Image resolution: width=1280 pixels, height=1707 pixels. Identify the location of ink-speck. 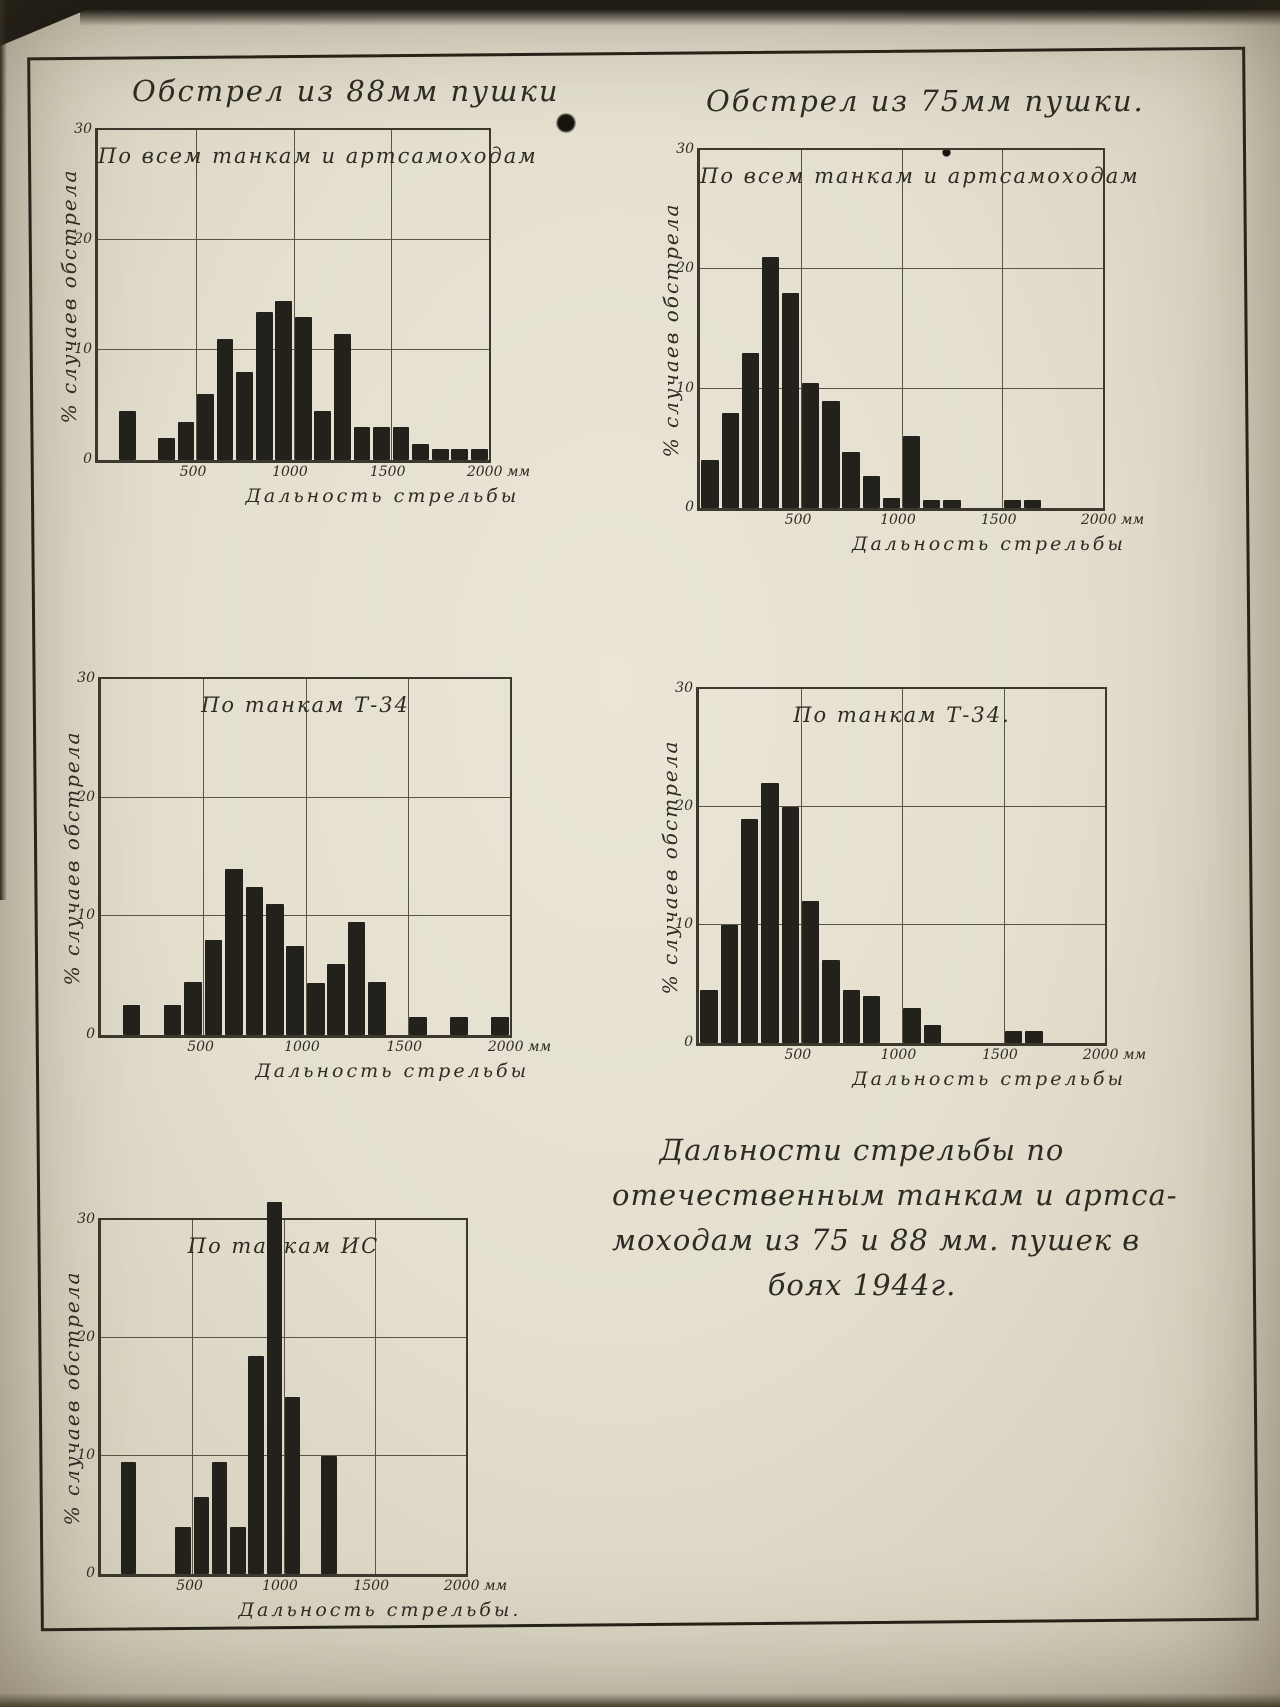
(946, 152).